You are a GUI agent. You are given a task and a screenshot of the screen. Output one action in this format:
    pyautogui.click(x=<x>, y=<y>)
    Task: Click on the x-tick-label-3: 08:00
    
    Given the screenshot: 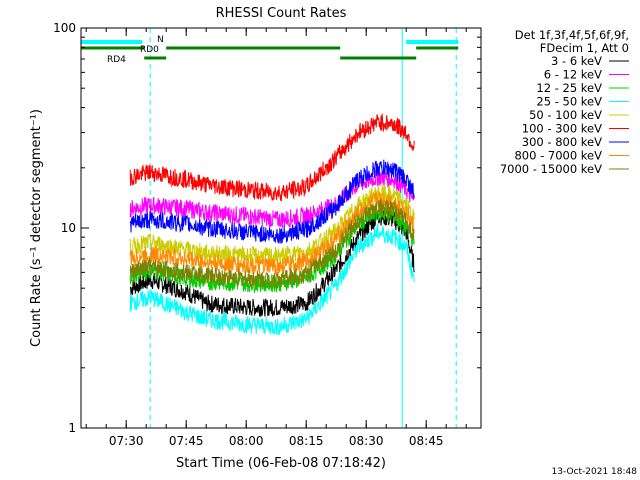 What is the action you would take?
    pyautogui.click(x=246, y=441)
    